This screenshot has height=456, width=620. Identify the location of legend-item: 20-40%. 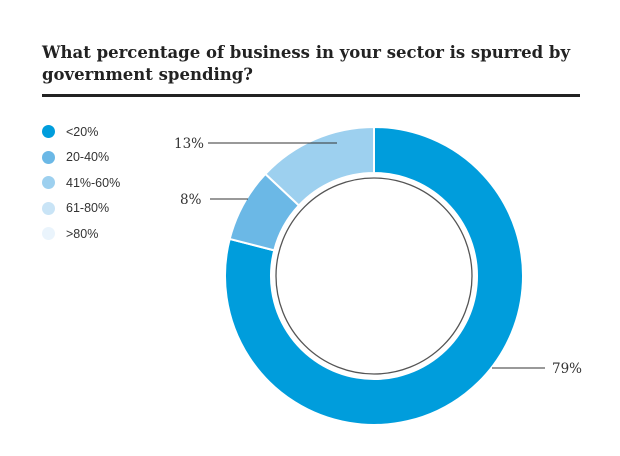
(81, 158).